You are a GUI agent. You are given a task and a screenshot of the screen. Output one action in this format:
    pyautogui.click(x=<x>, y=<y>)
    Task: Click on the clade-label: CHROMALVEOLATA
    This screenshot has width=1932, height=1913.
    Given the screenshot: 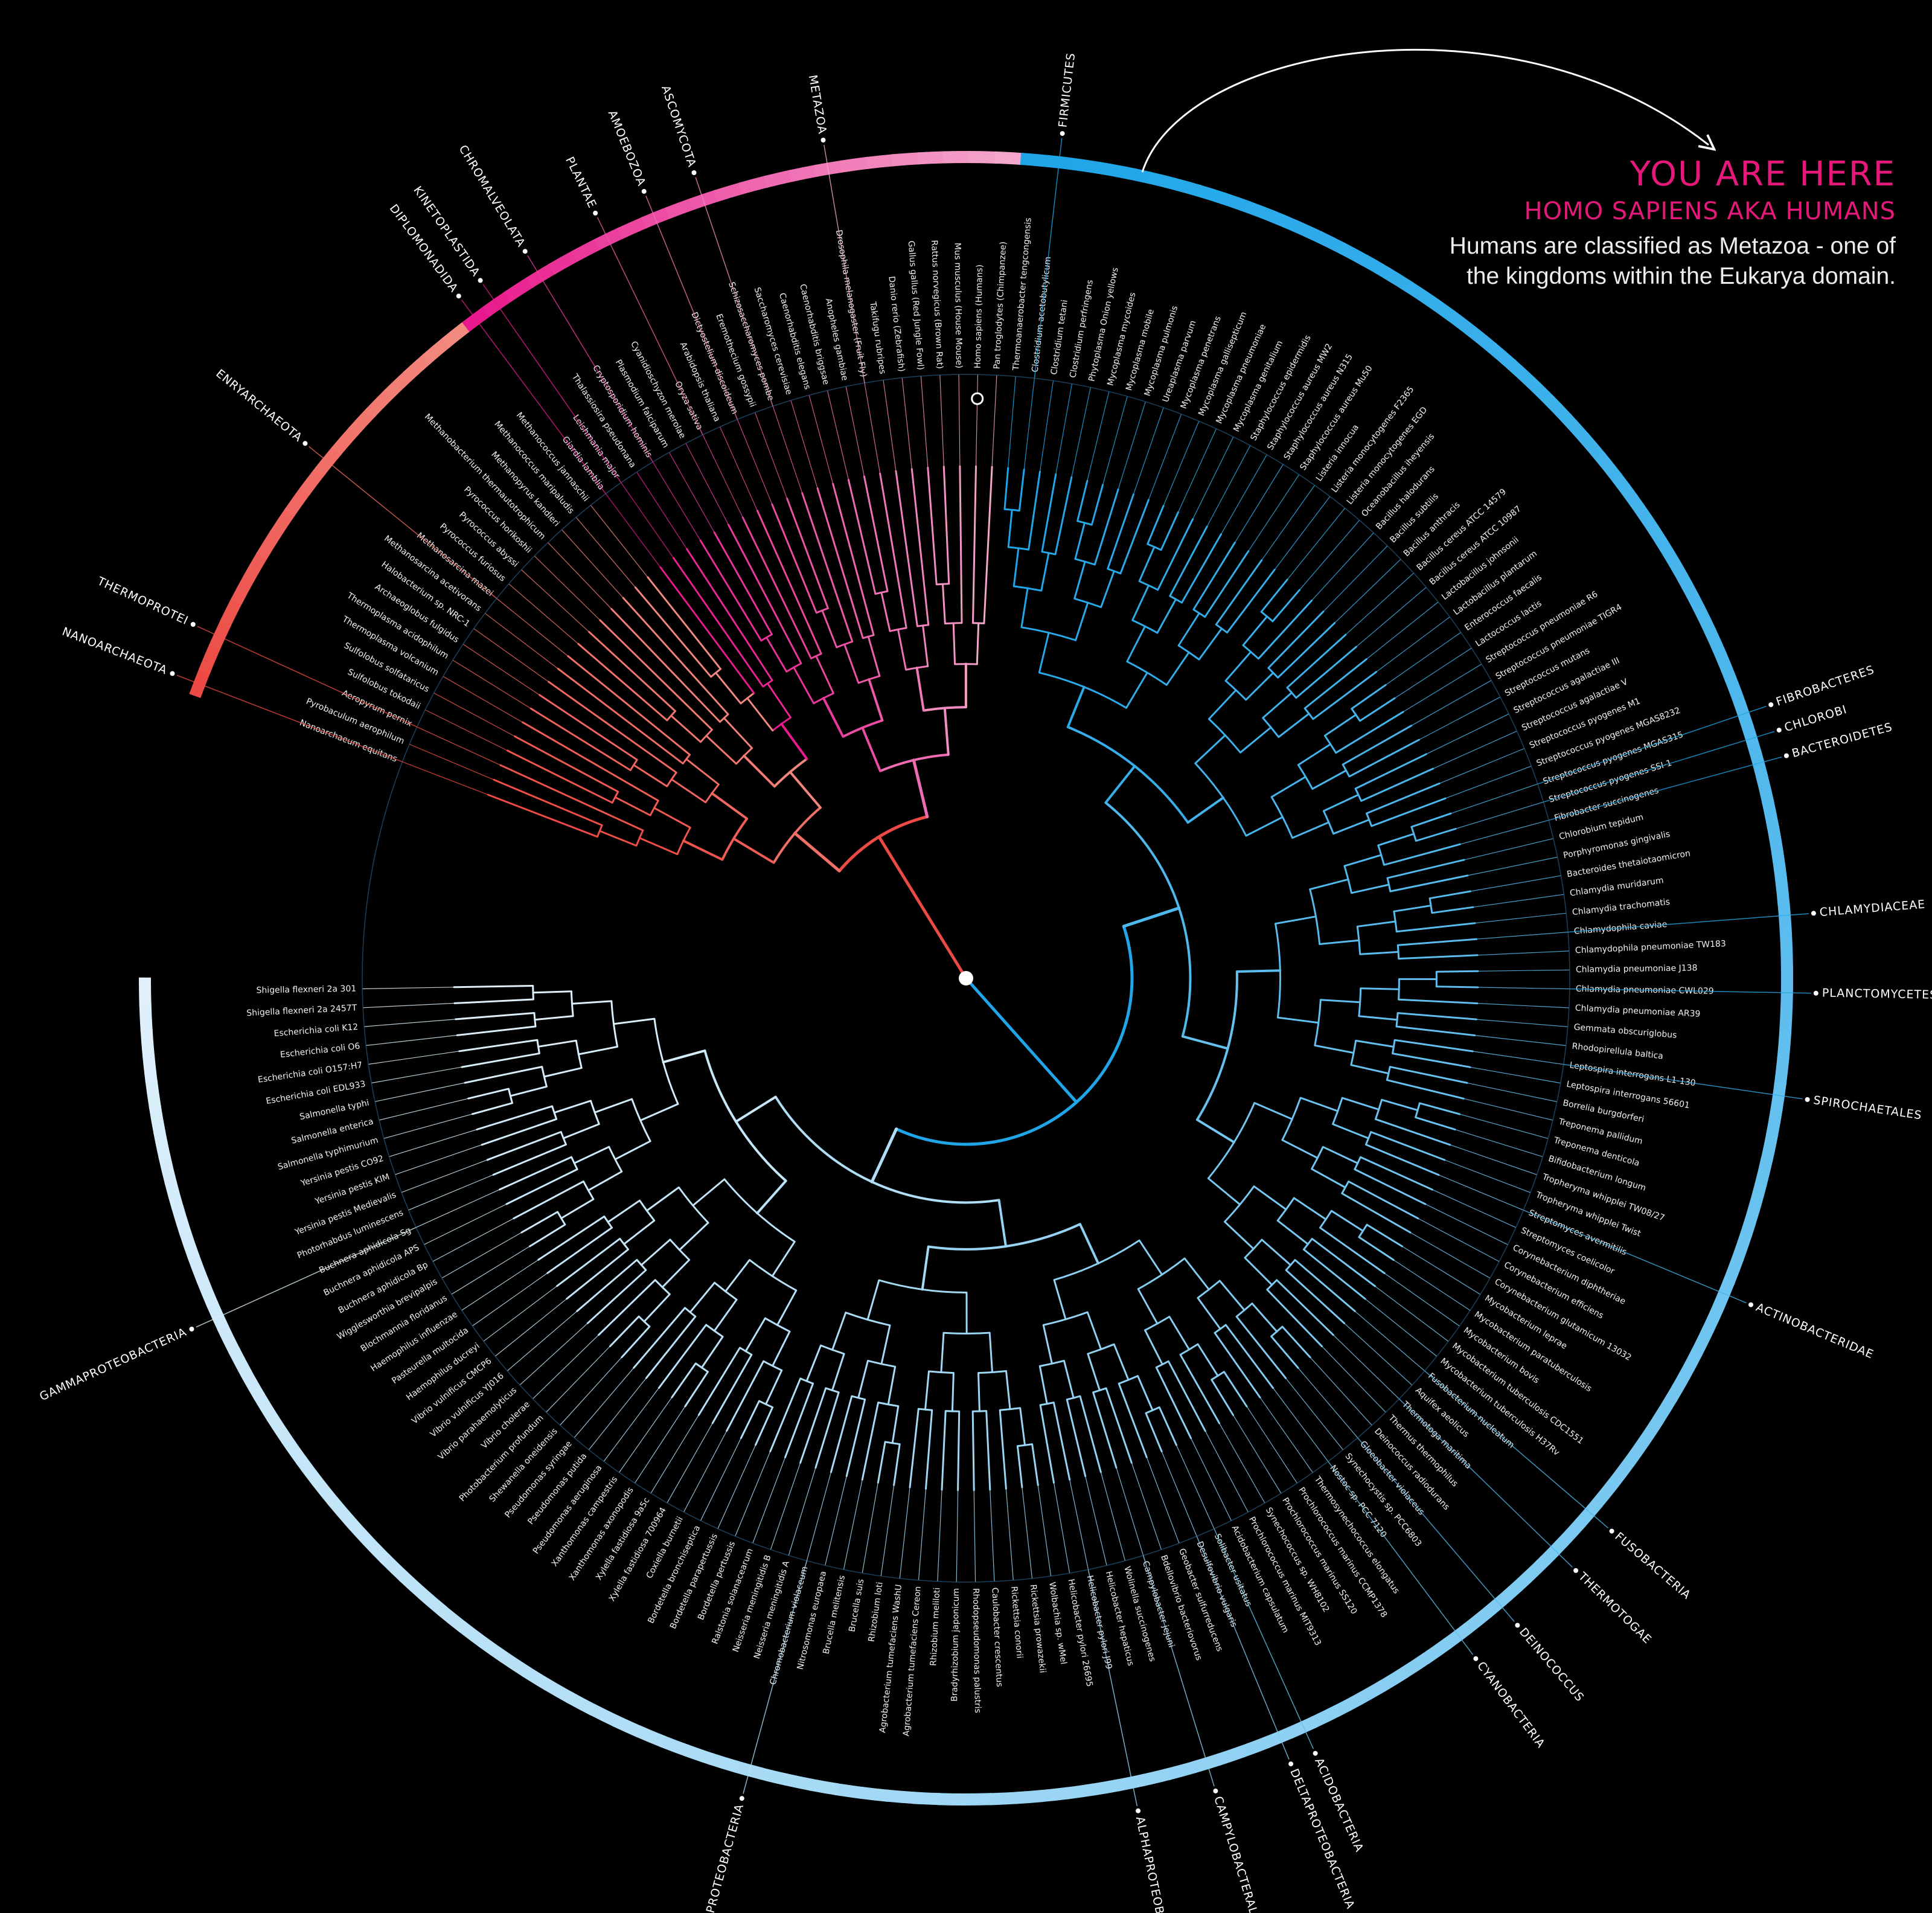 What is the action you would take?
    pyautogui.click(x=492, y=196)
    